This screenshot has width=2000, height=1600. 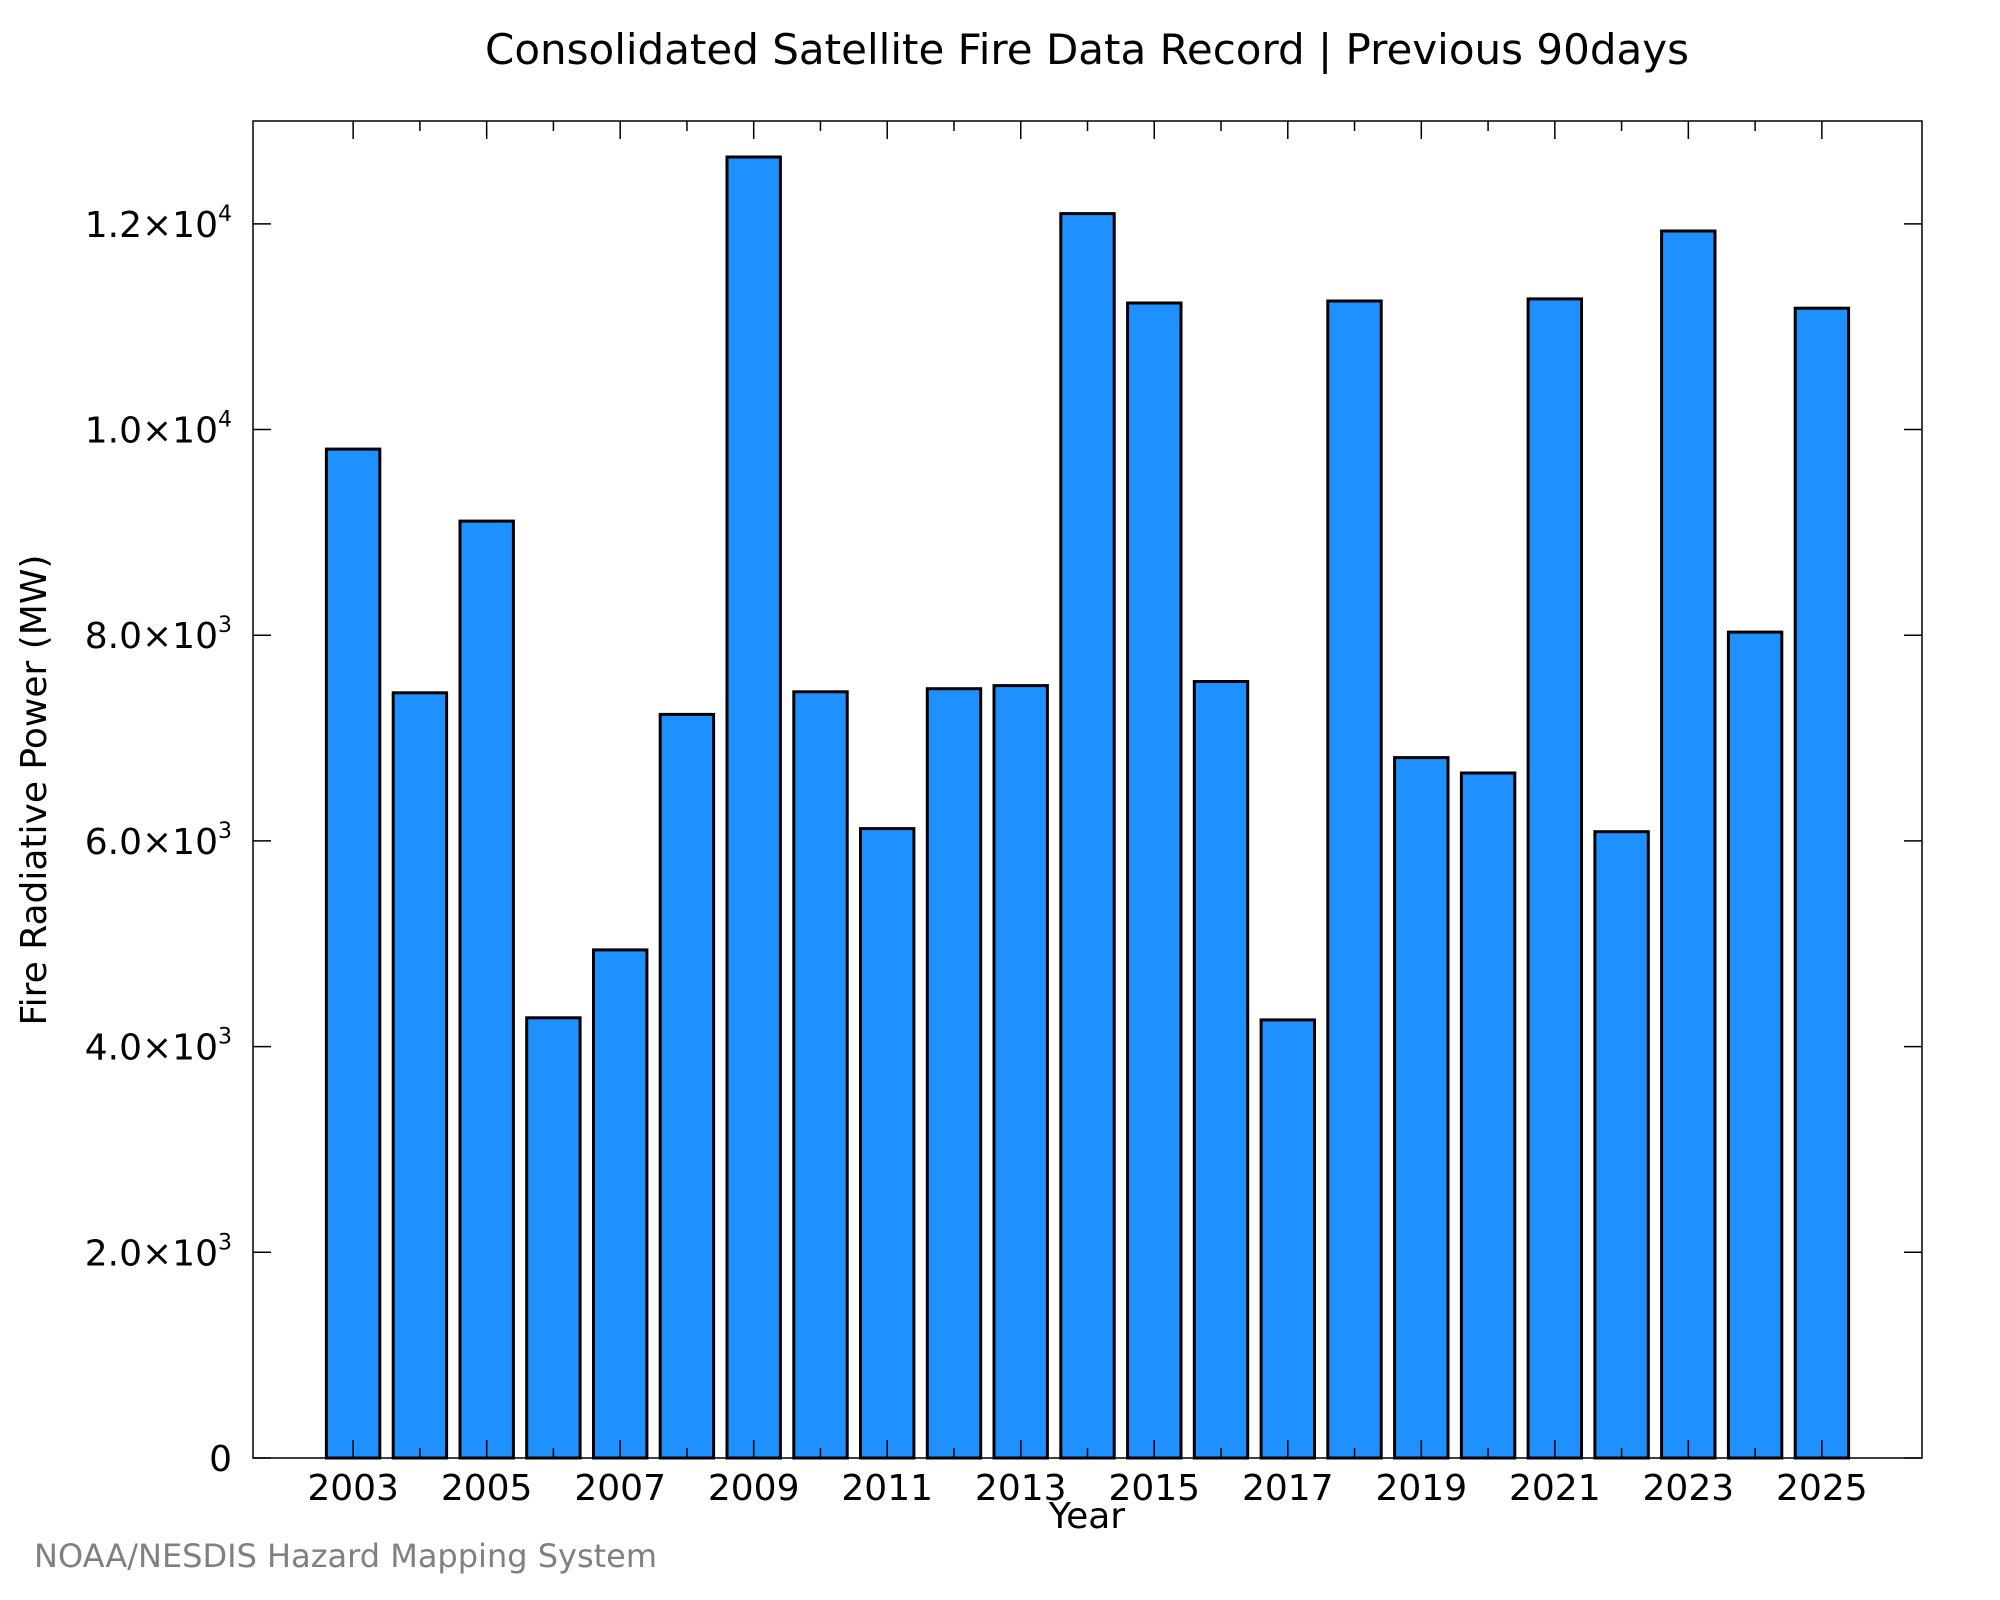 I want to click on bar-2007, so click(x=620, y=1204).